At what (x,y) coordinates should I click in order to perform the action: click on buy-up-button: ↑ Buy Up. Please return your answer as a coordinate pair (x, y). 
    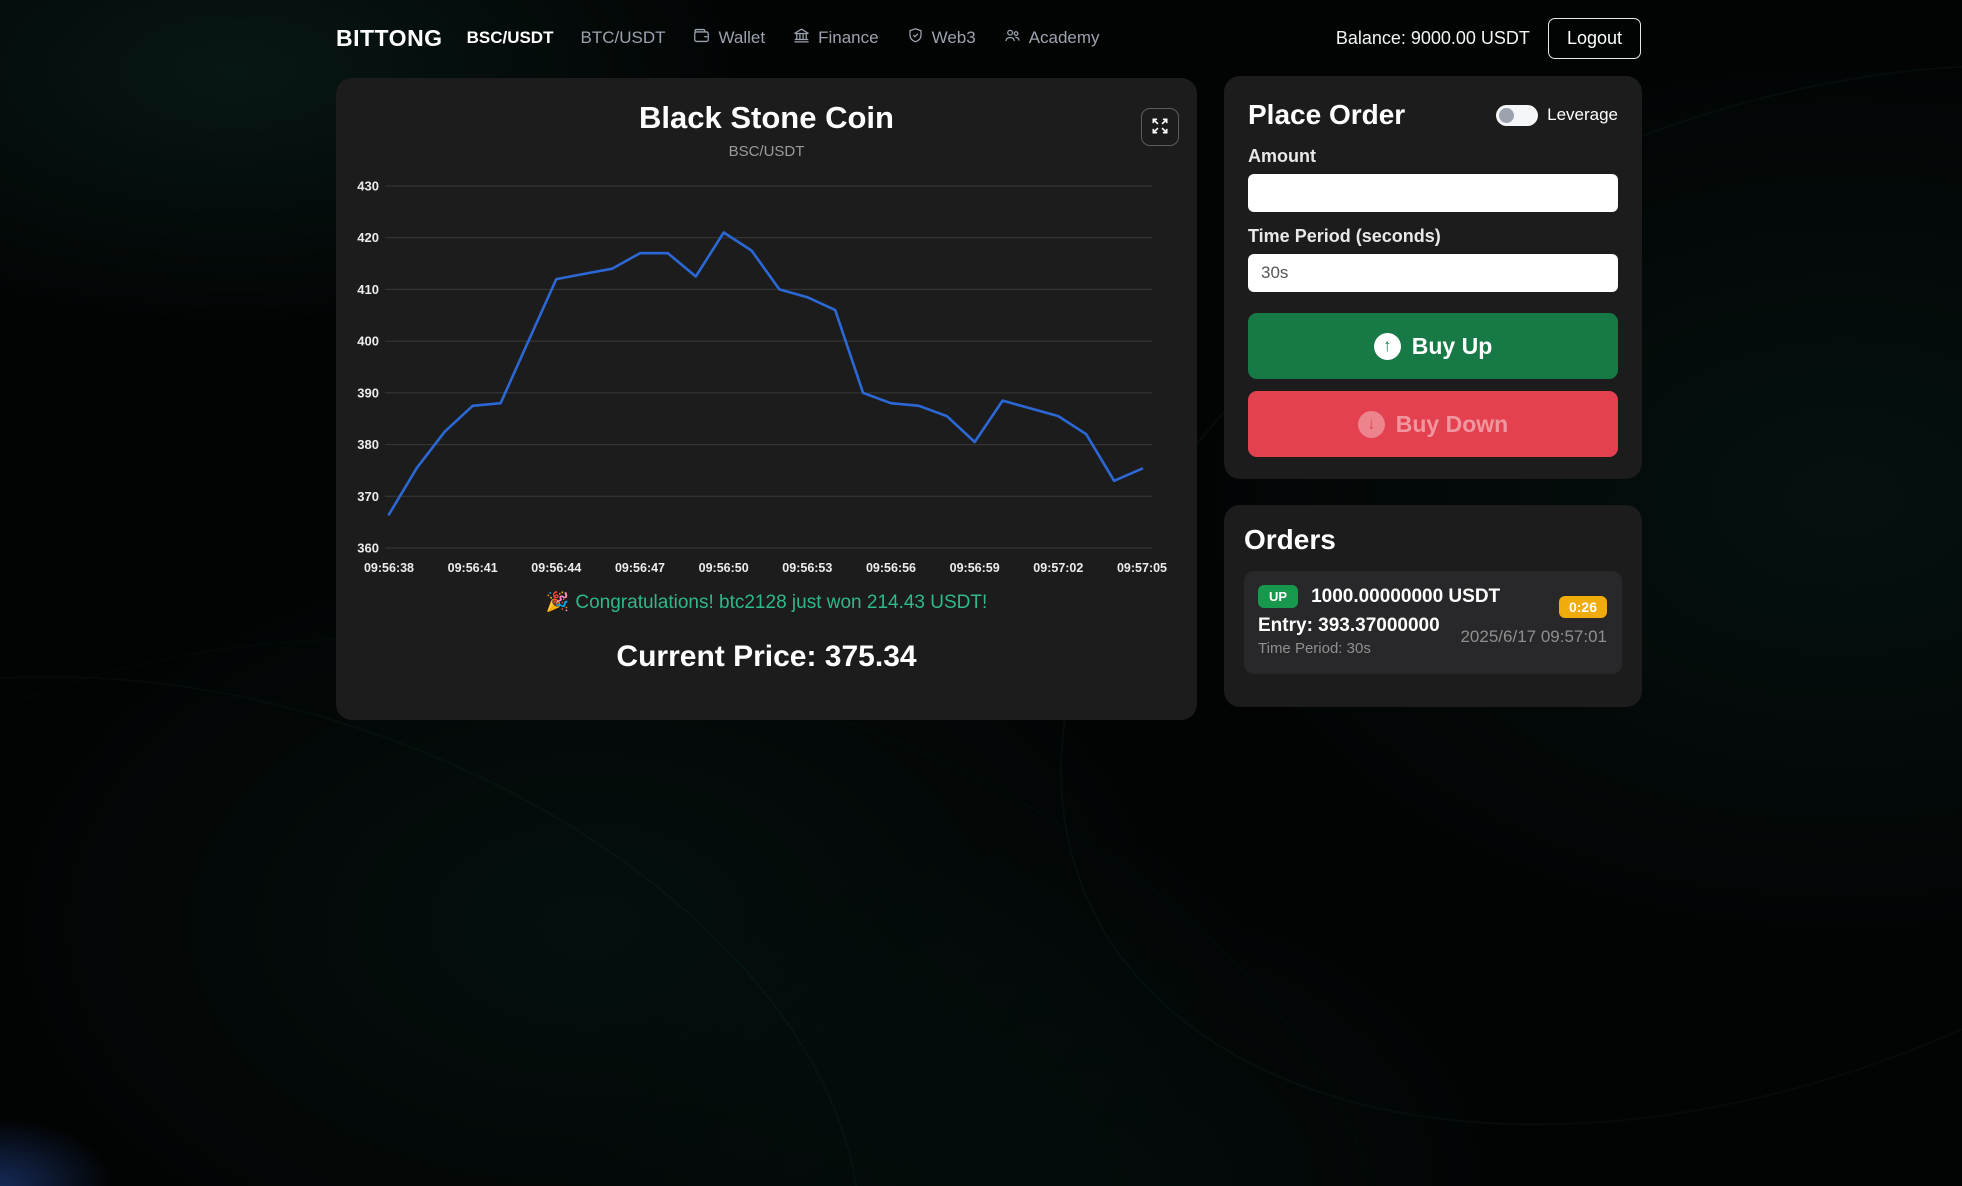
    Looking at the image, I should click on (1433, 346).